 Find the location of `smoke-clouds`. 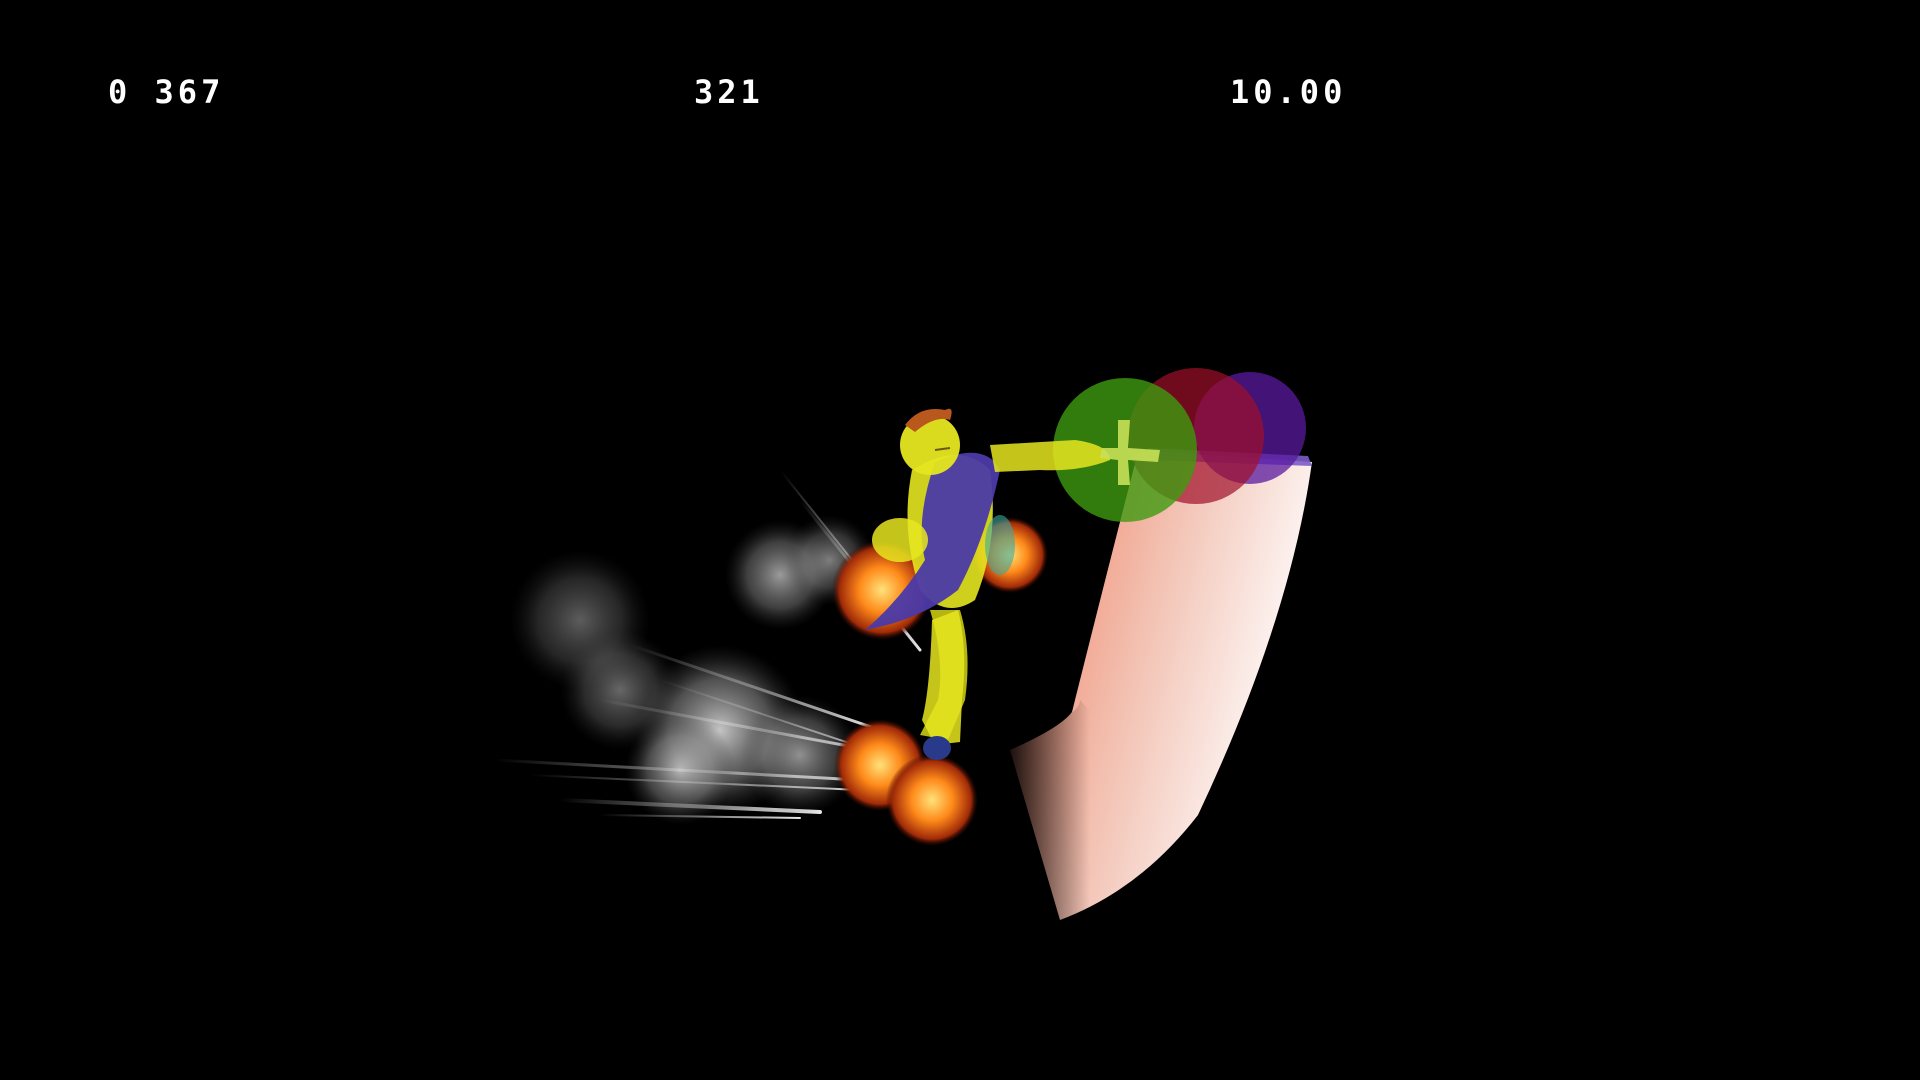

smoke-clouds is located at coordinates (692, 670).